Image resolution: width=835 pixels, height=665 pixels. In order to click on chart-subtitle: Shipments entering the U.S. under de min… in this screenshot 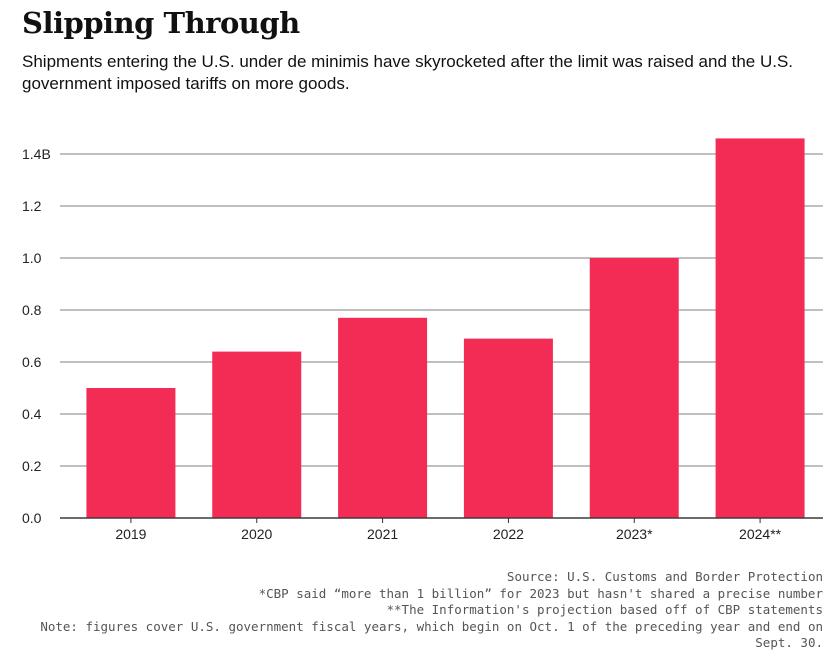, I will do `click(408, 72)`.